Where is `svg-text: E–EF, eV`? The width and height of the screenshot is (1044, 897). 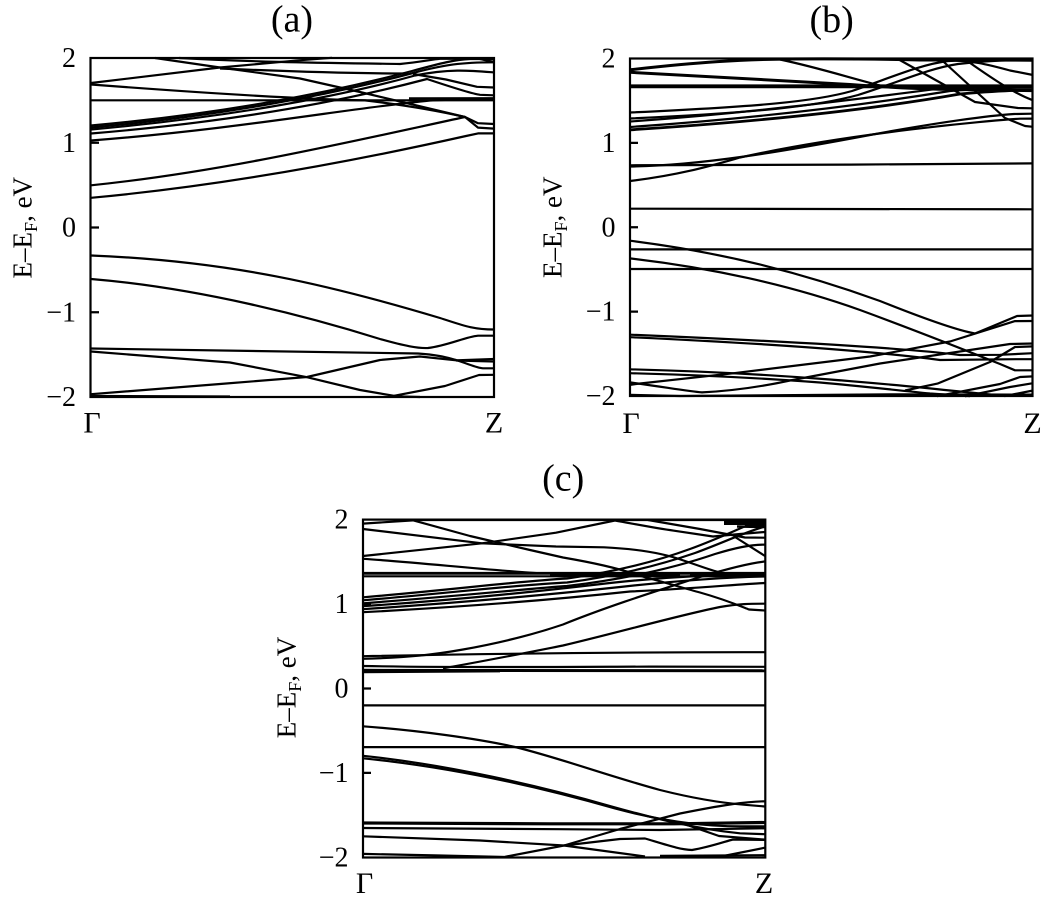
svg-text: E–EF, eV is located at coordinates (25, 227).